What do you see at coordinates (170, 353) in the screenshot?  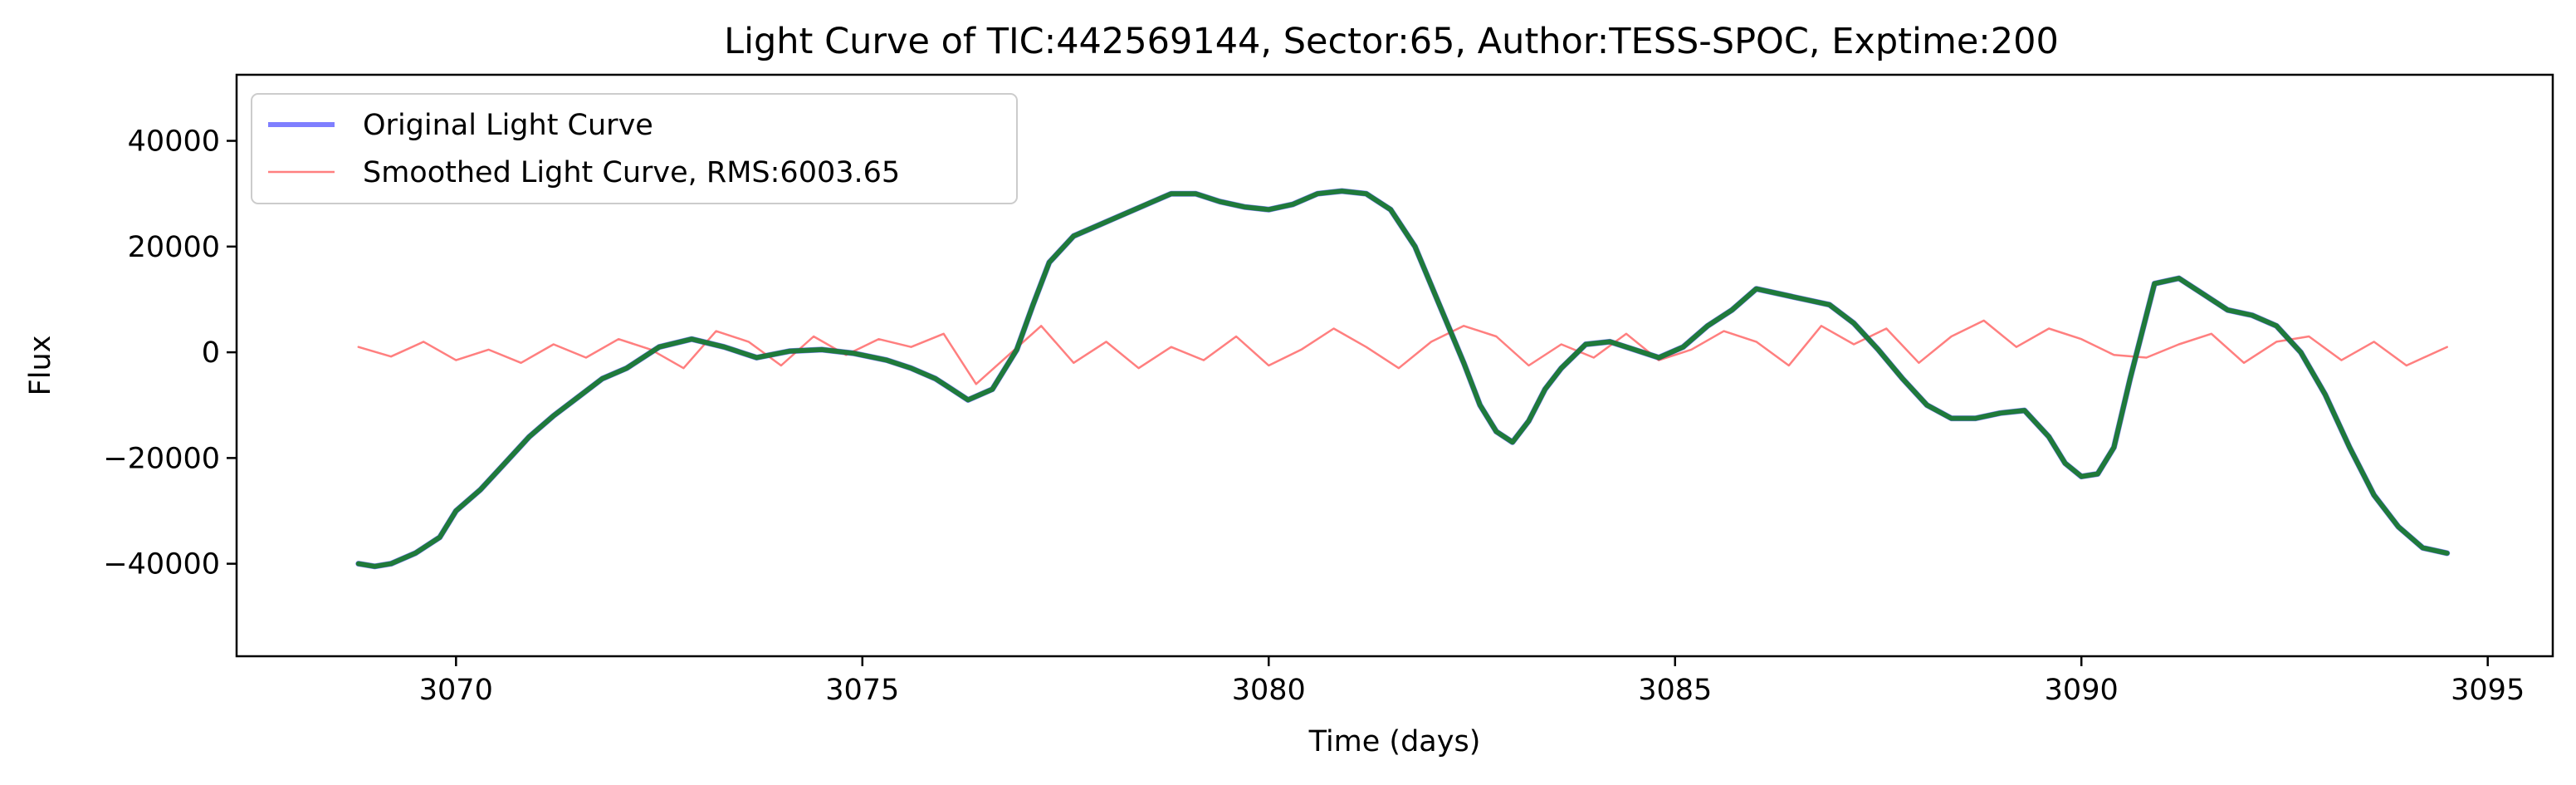 I see `y-axis-ticks: −40000 −20000 0 20000 40000` at bounding box center [170, 353].